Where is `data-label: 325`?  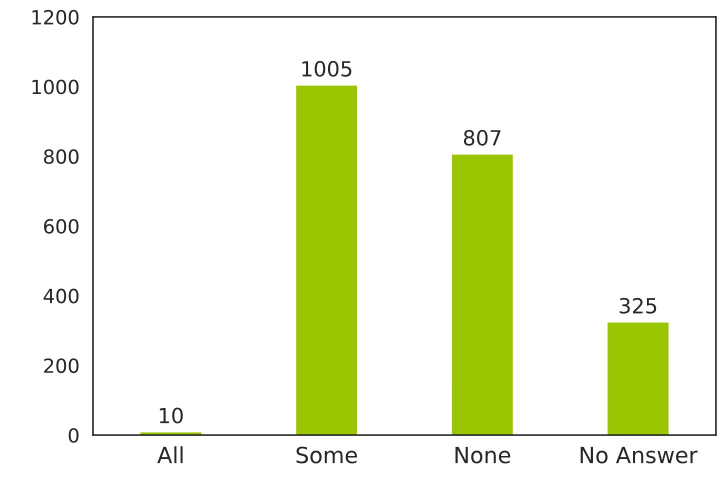
data-label: 325 is located at coordinates (638, 306).